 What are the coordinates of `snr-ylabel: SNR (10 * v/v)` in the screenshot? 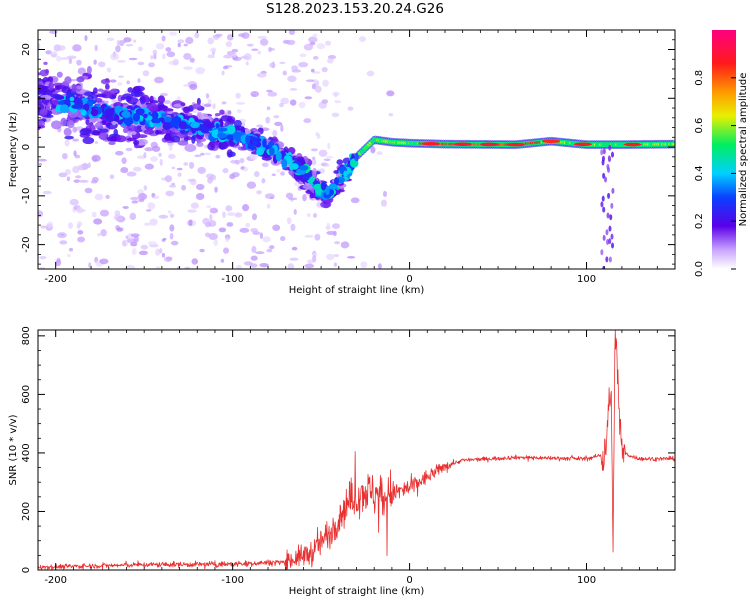 It's located at (13, 449).